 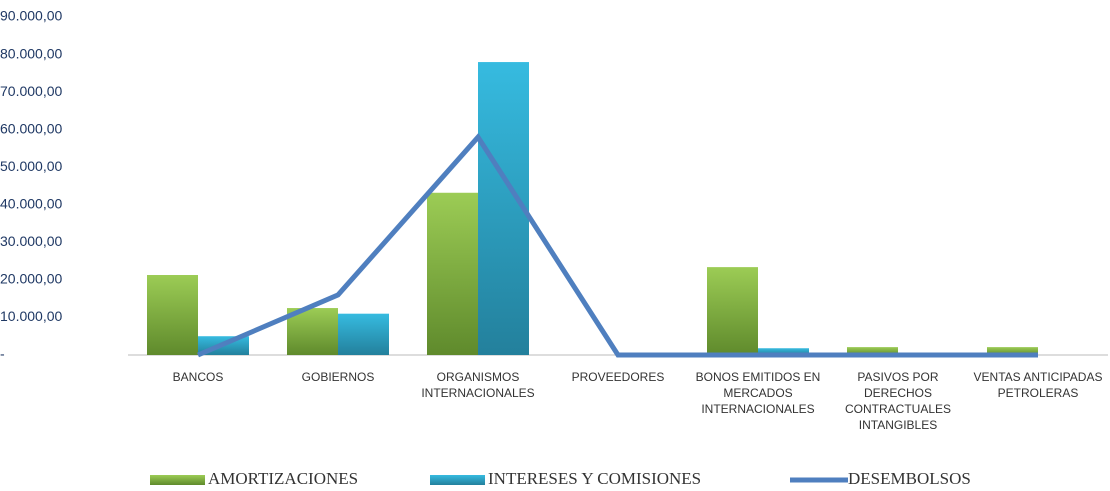 I want to click on legend-label: DESEMBOLSOS, so click(x=909, y=478).